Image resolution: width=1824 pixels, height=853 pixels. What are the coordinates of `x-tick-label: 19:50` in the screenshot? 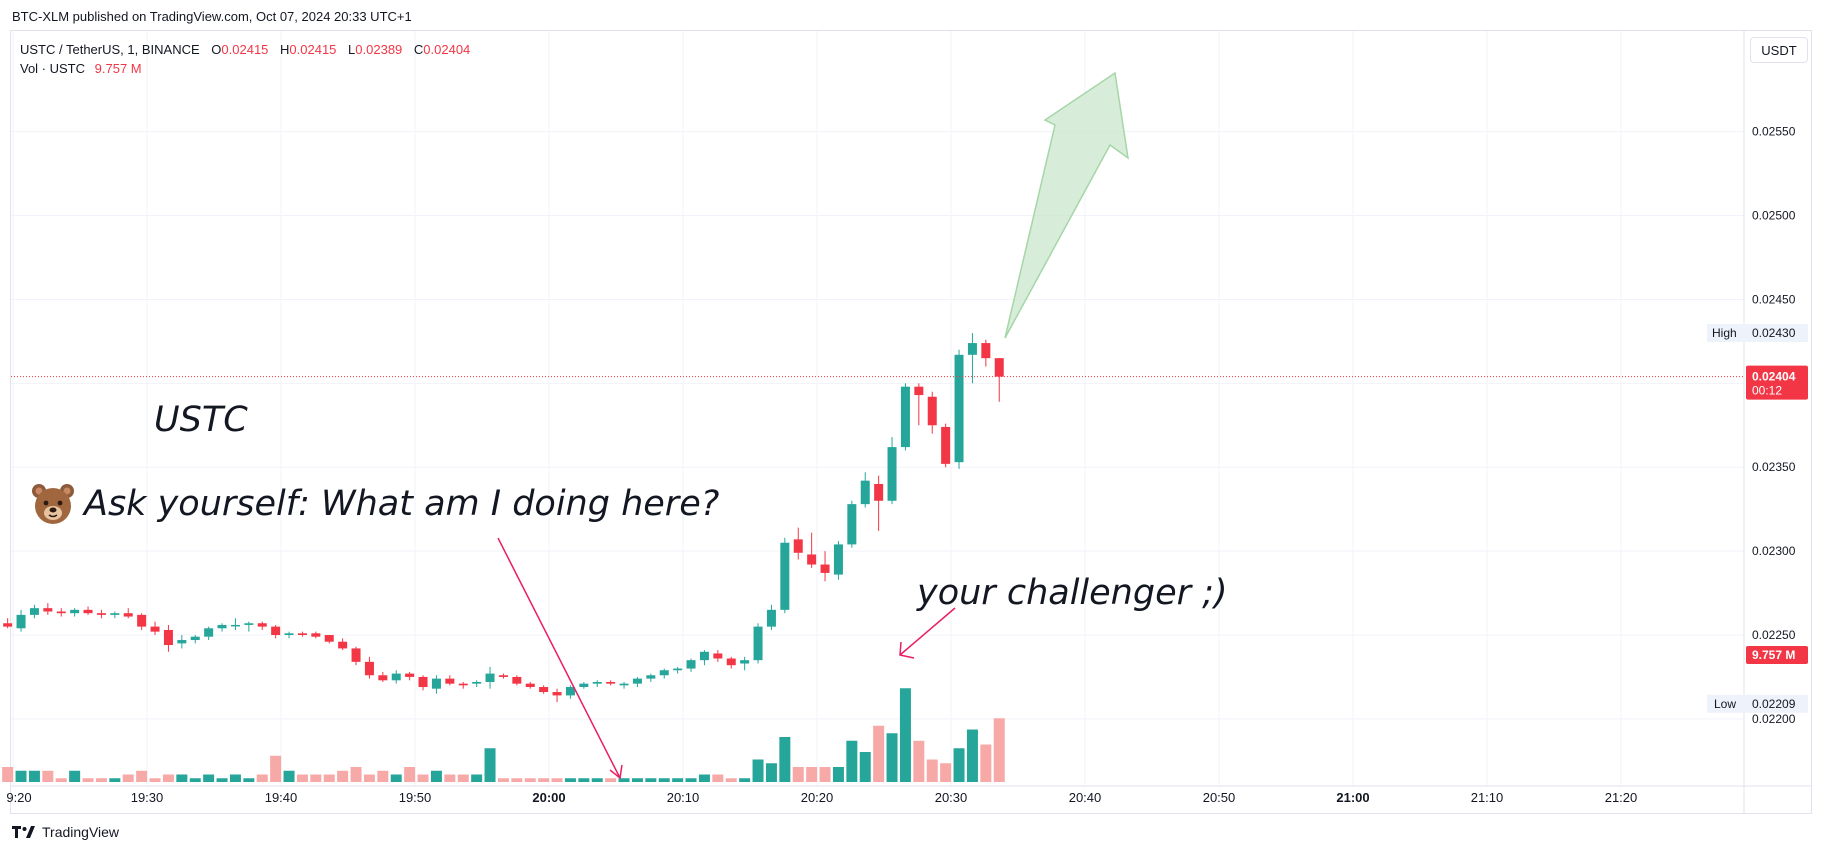 It's located at (415, 797).